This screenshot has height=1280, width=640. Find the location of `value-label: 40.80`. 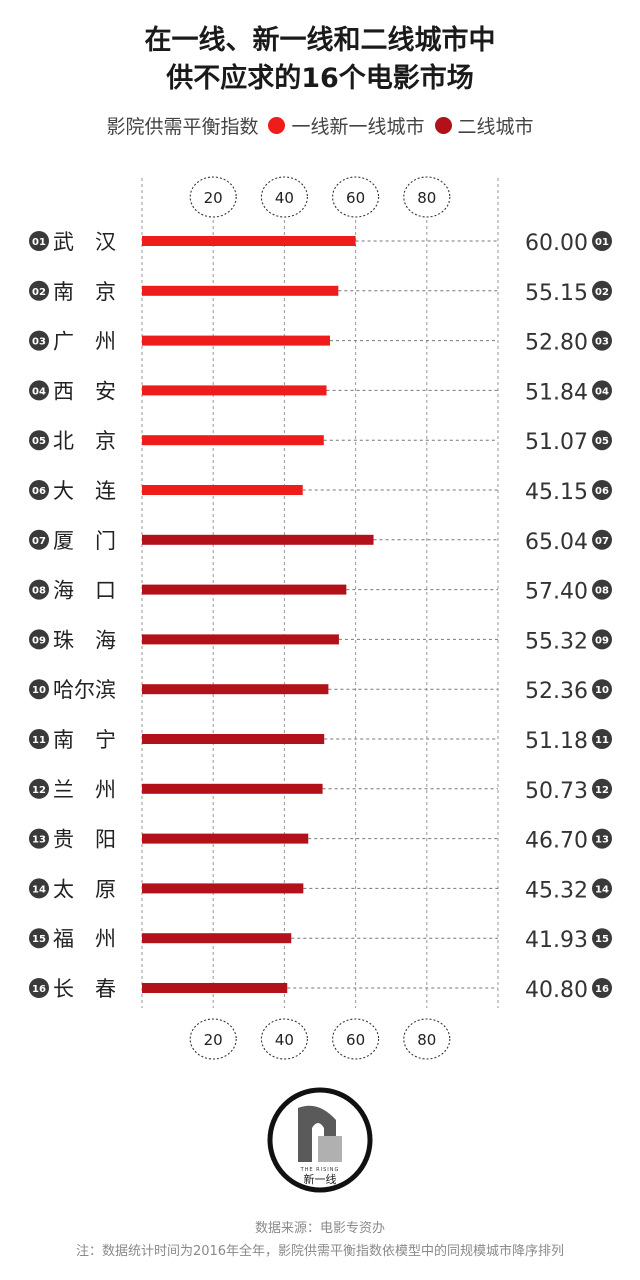

value-label: 40.80 is located at coordinates (556, 990).